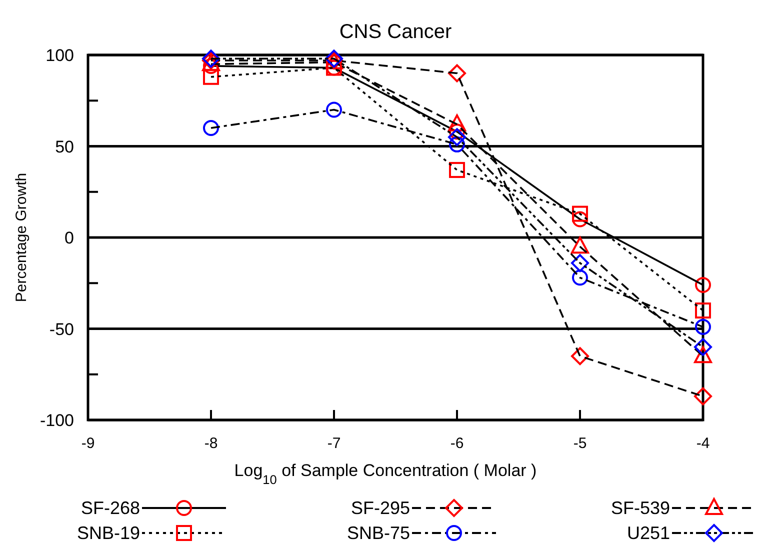  I want to click on x-tick-label: -7, so click(334, 443).